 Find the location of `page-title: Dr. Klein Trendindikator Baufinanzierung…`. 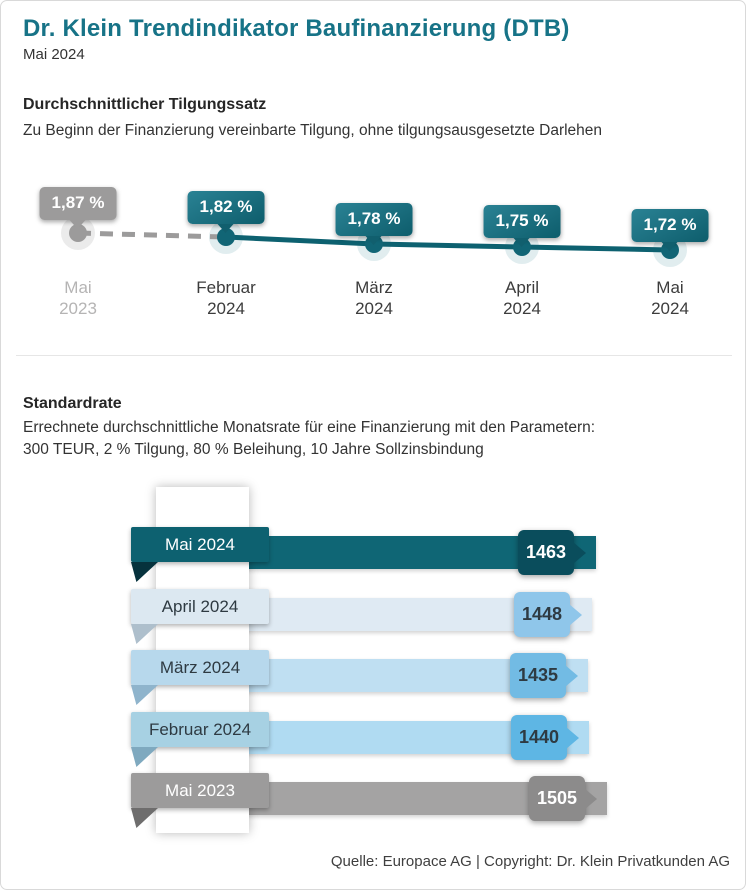

page-title: Dr. Klein Trendindikator Baufinanzierung… is located at coordinates (296, 28).